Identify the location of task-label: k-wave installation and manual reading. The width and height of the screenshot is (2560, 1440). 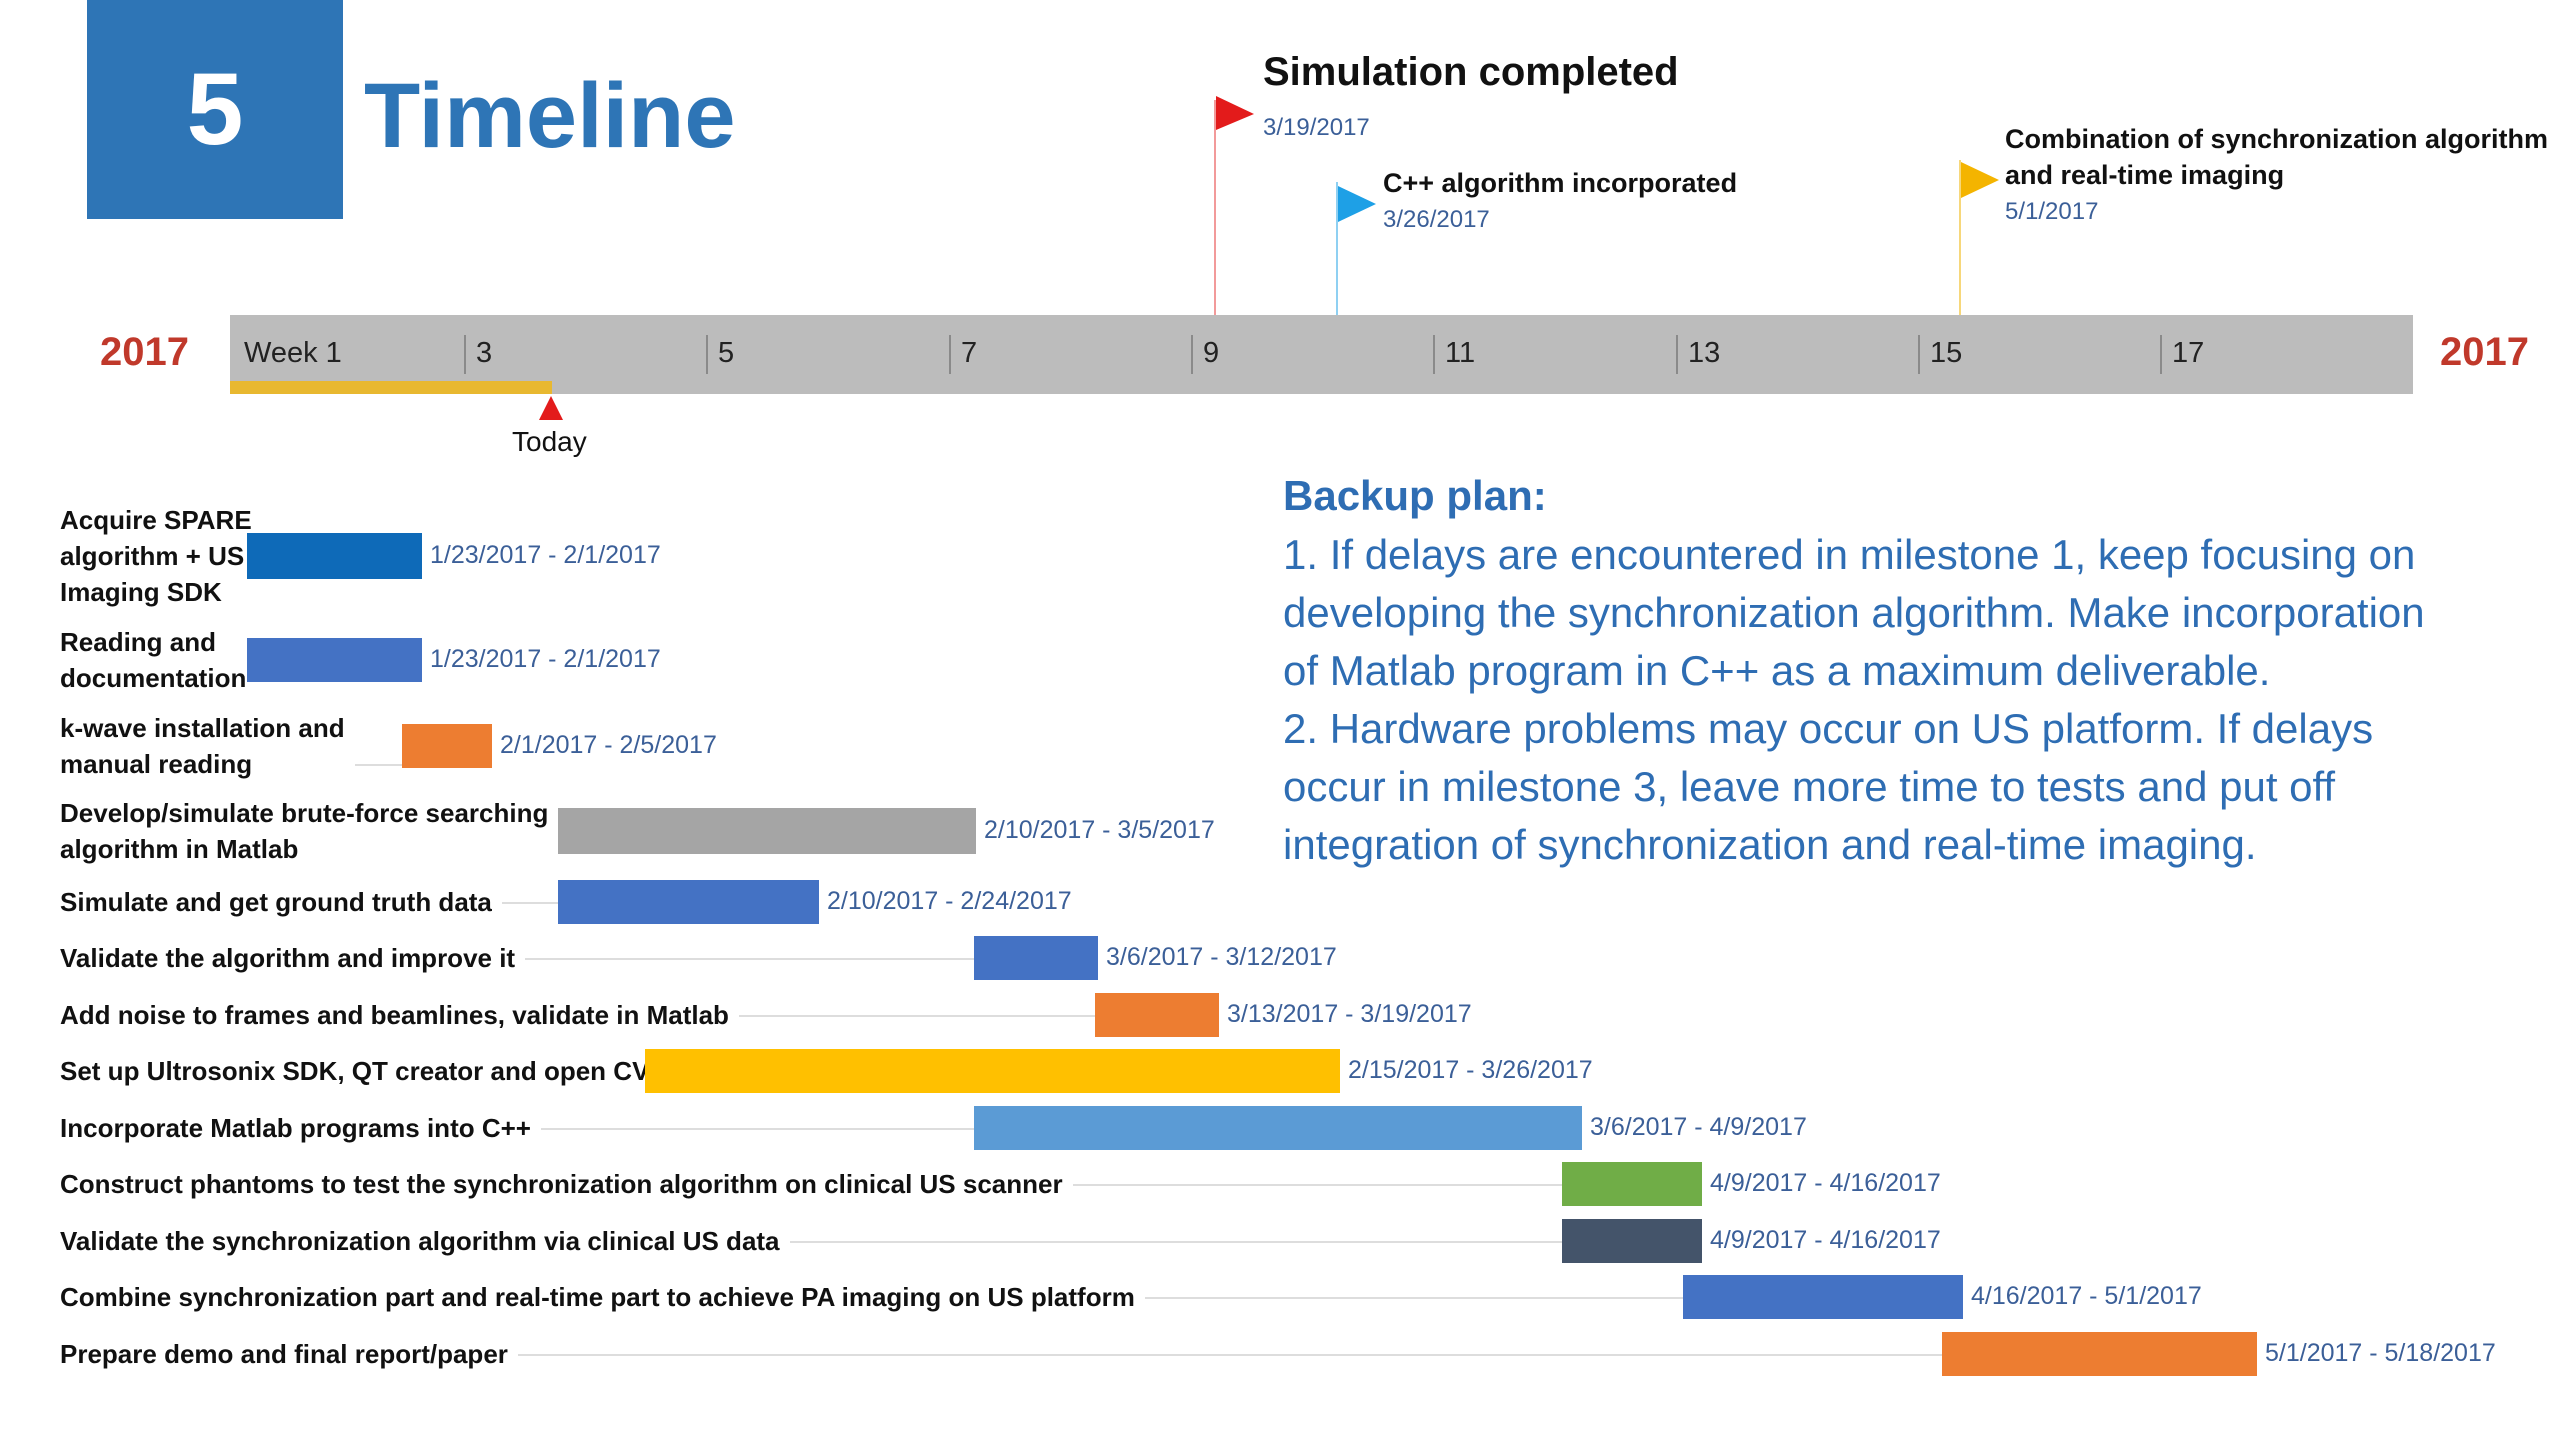
(202, 746).